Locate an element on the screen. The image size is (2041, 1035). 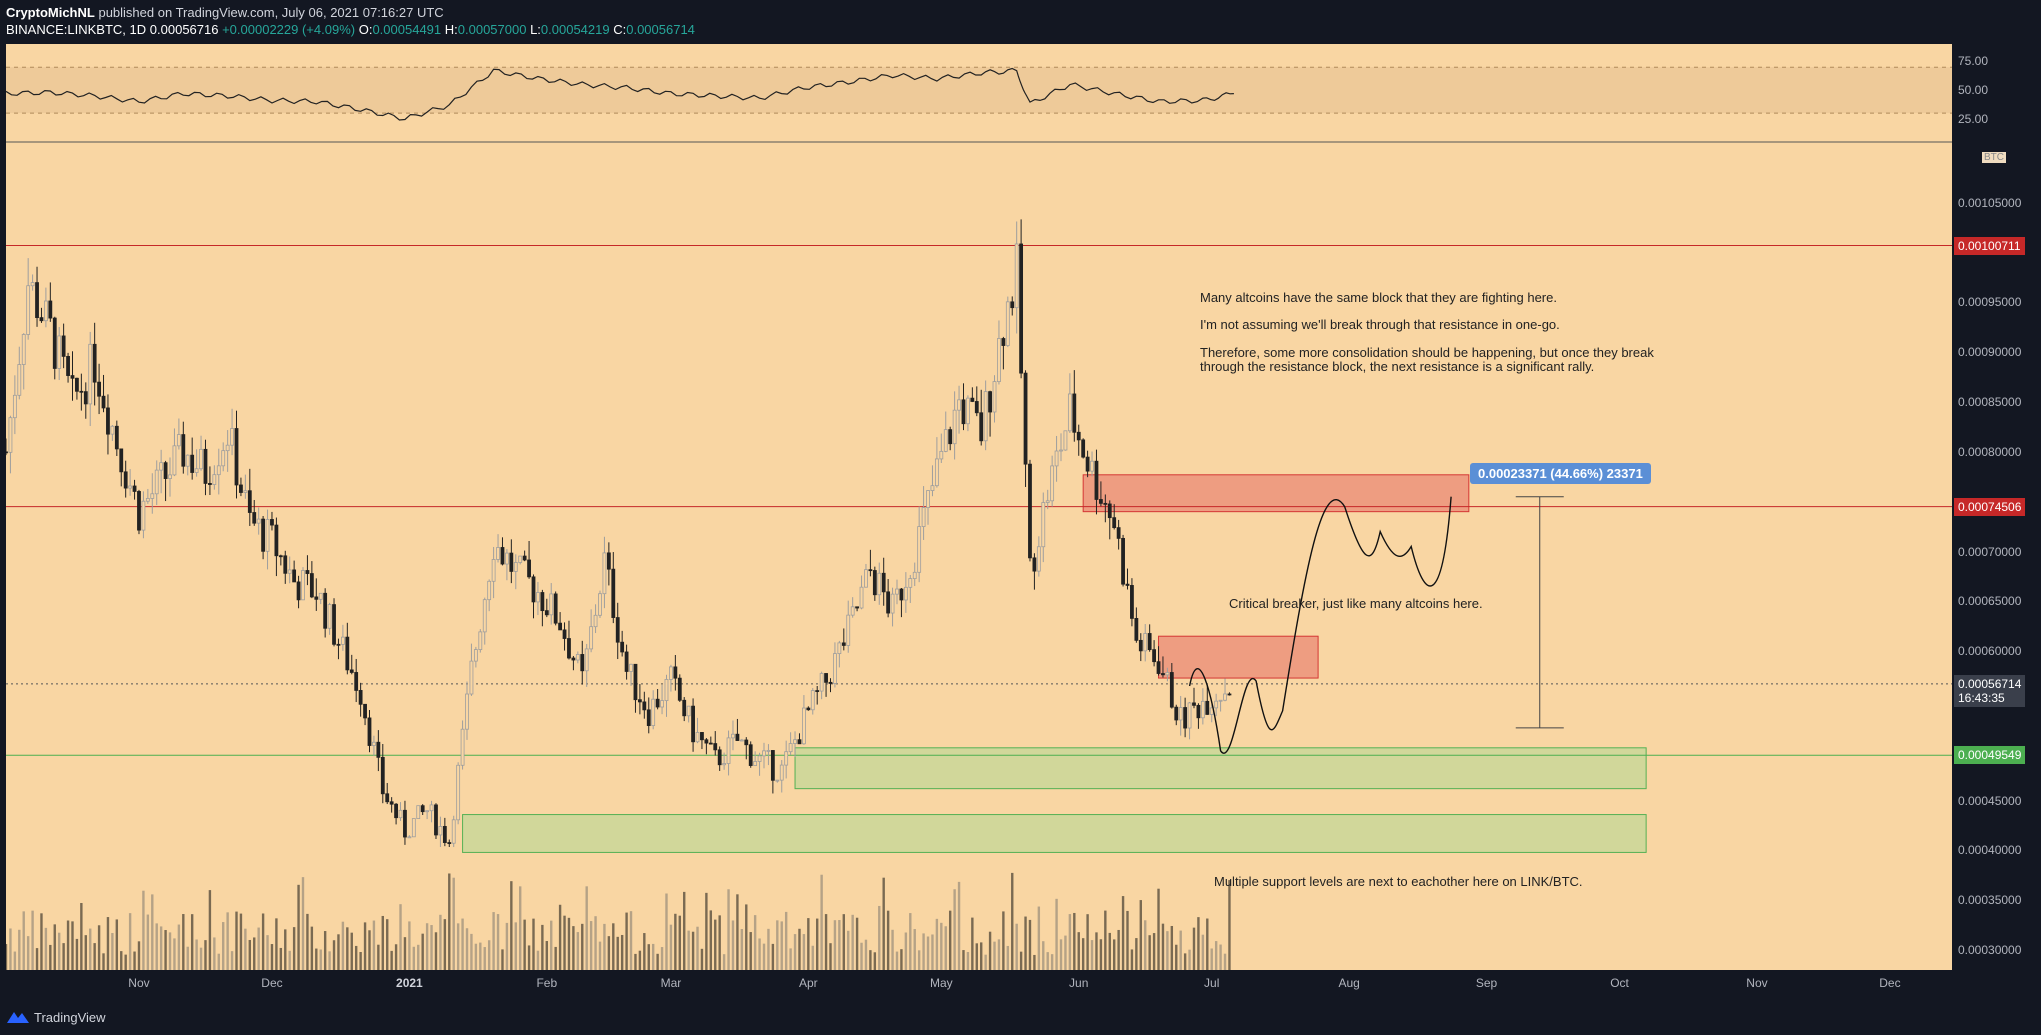
author-name: CryptoMichNL is located at coordinates (50, 12).